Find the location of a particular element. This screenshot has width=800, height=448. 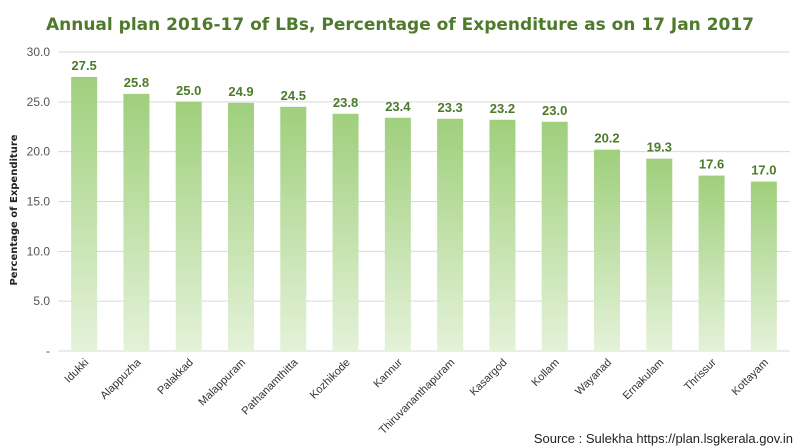

data-label: 19.3 is located at coordinates (659, 147).